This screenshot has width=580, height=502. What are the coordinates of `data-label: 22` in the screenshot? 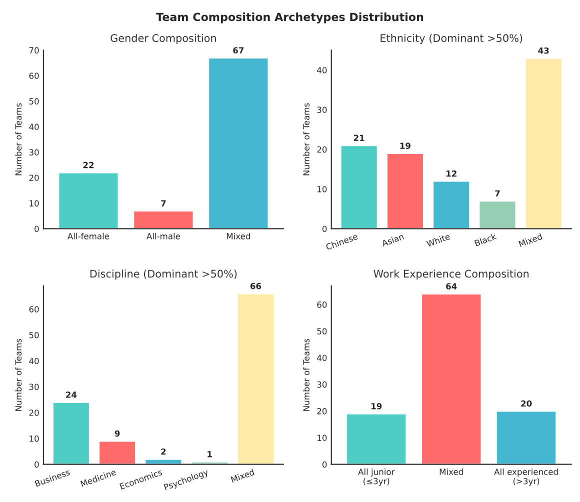 It's located at (88, 165).